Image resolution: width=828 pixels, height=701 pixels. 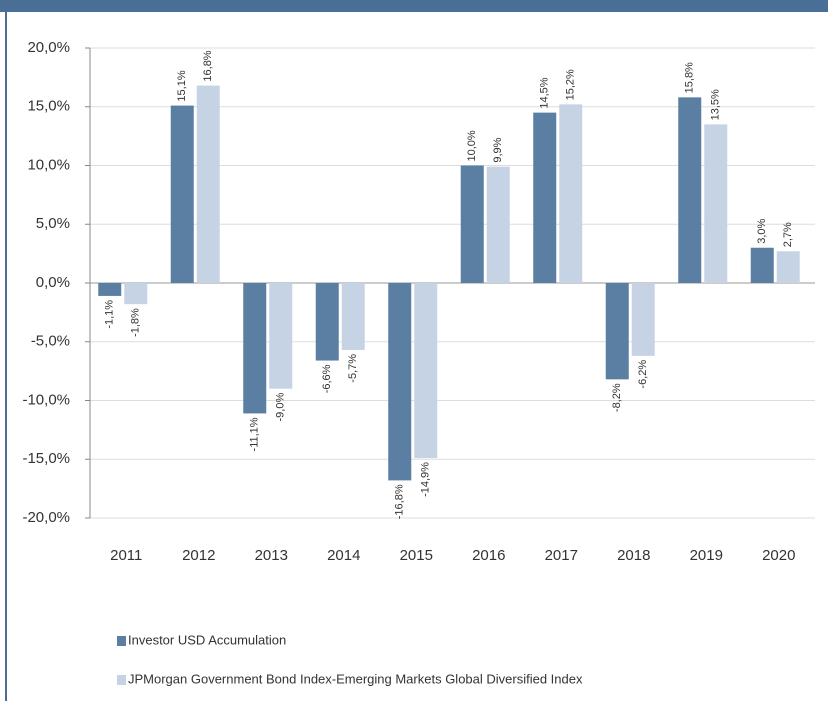 What do you see at coordinates (271, 555) in the screenshot?
I see `x-tick-label: 2013` at bounding box center [271, 555].